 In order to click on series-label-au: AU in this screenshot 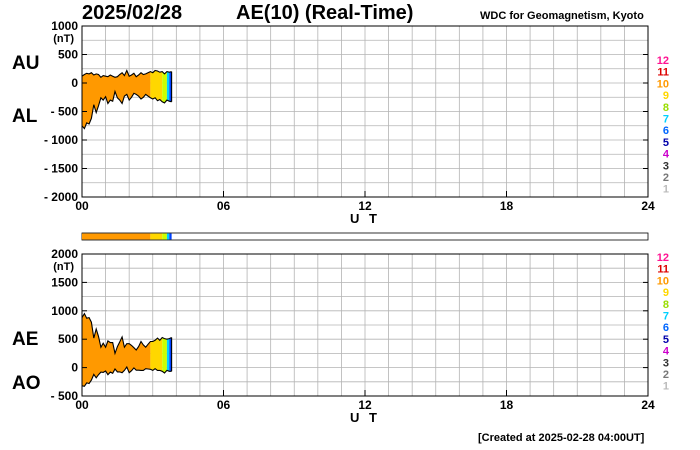, I will do `click(25, 63)`.